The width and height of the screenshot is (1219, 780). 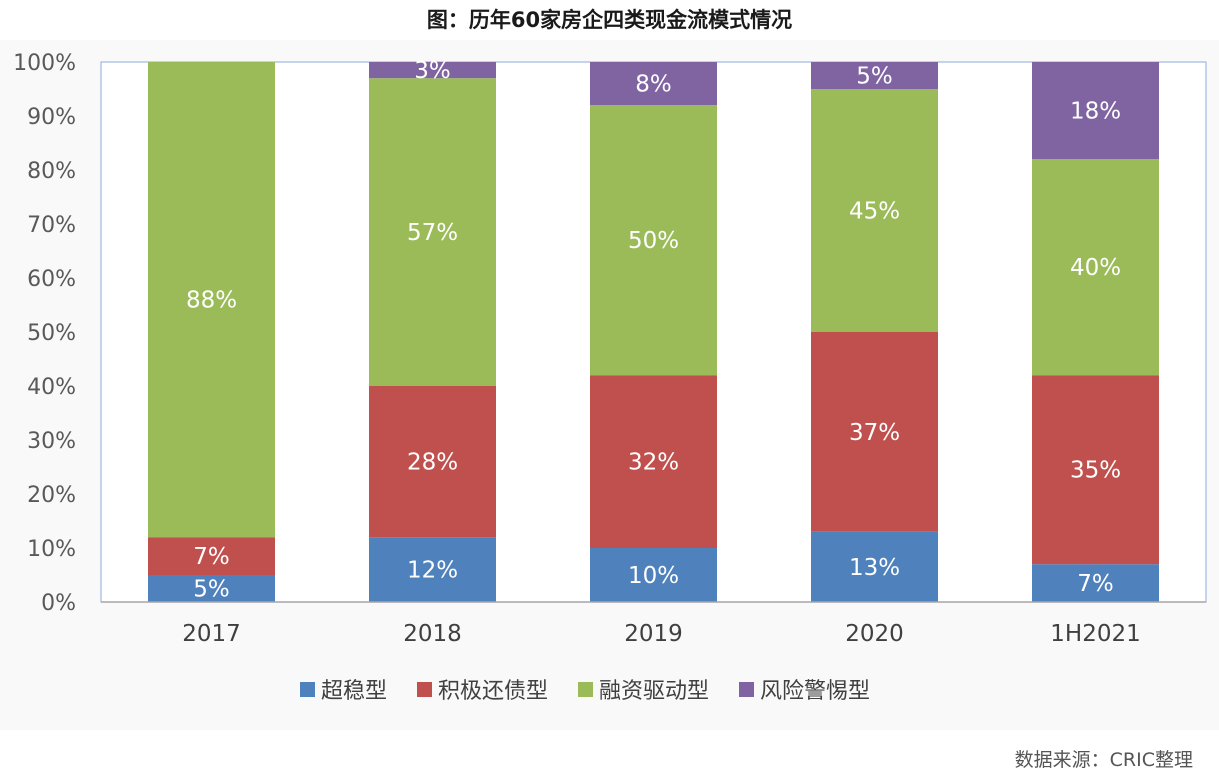 I want to click on chart-title: 图：历年60家房企四类现金流模式情况, so click(x=609, y=20).